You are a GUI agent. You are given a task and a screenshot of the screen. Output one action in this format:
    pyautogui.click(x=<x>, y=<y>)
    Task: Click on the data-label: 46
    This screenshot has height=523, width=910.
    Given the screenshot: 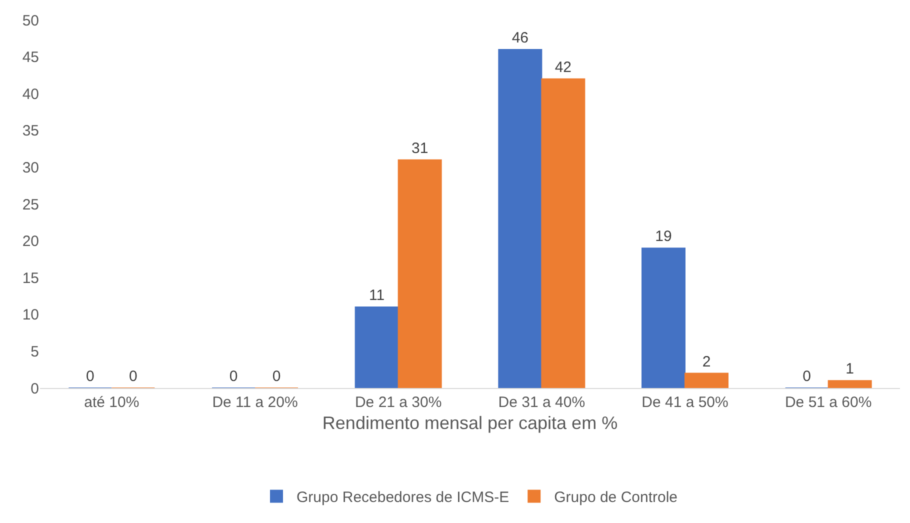 What is the action you would take?
    pyautogui.click(x=520, y=37)
    